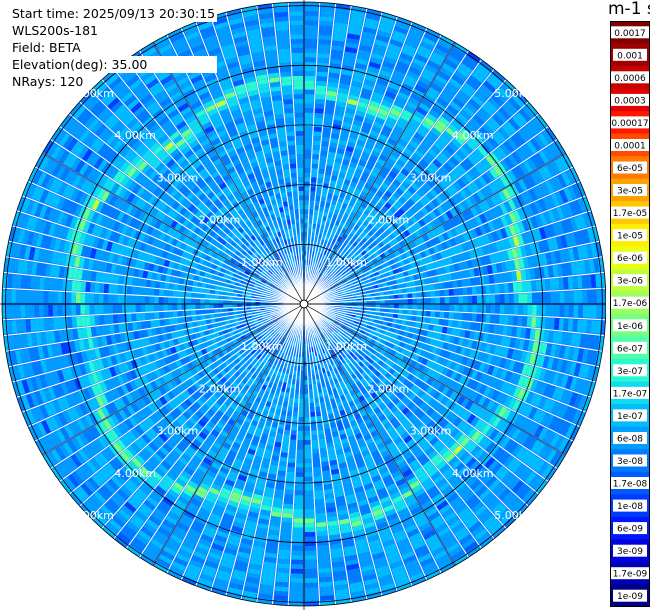 The image size is (650, 610). What do you see at coordinates (630, 79) in the screenshot?
I see `colorbar-tick-label: 0.0006` at bounding box center [630, 79].